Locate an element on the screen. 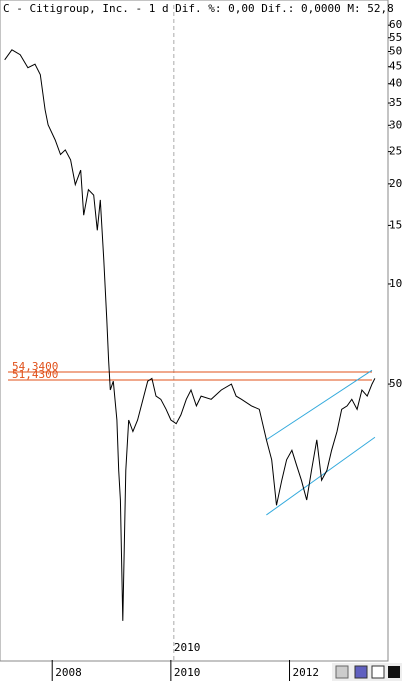  y-tick-label: 250 is located at coordinates (395, 151).